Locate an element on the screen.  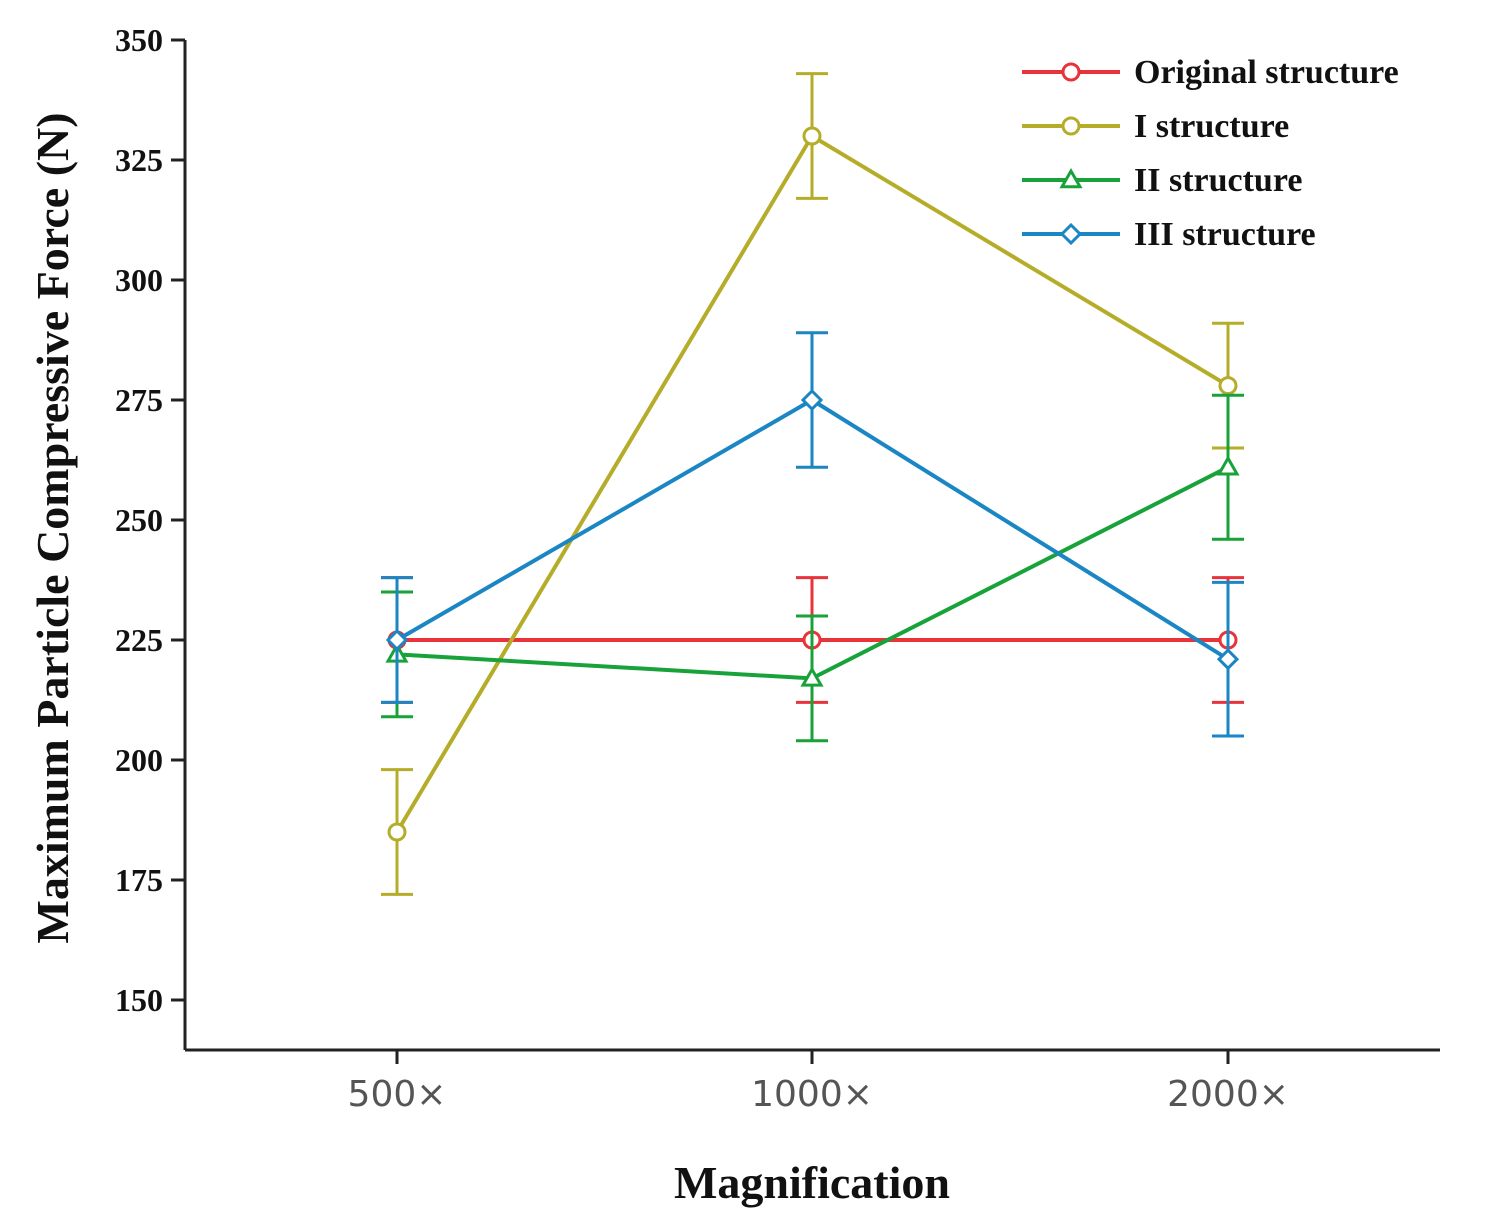
x-tick-label: 500× is located at coordinates (397, 1094).